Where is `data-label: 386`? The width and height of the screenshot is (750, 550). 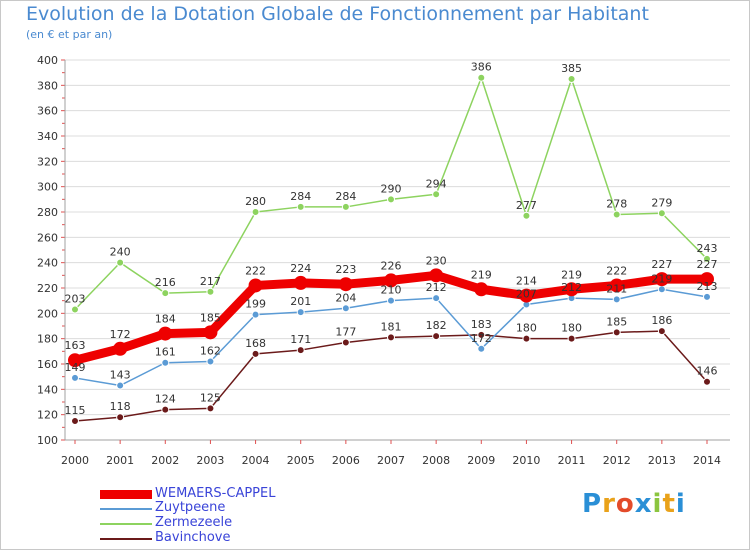 data-label: 386 is located at coordinates (481, 67).